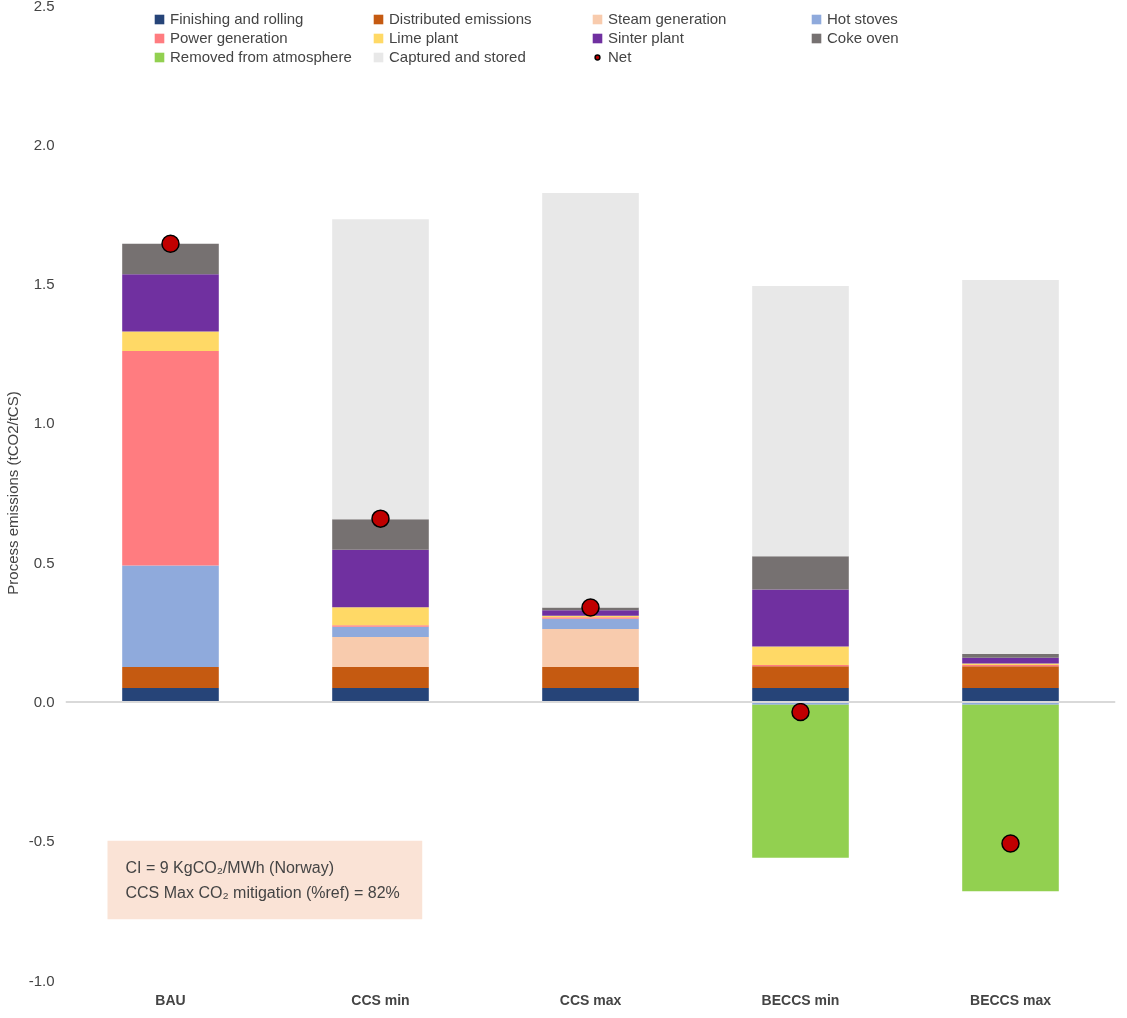  Describe the element at coordinates (800, 999) in the screenshot. I see `x-tick-label: BECCS min` at that location.